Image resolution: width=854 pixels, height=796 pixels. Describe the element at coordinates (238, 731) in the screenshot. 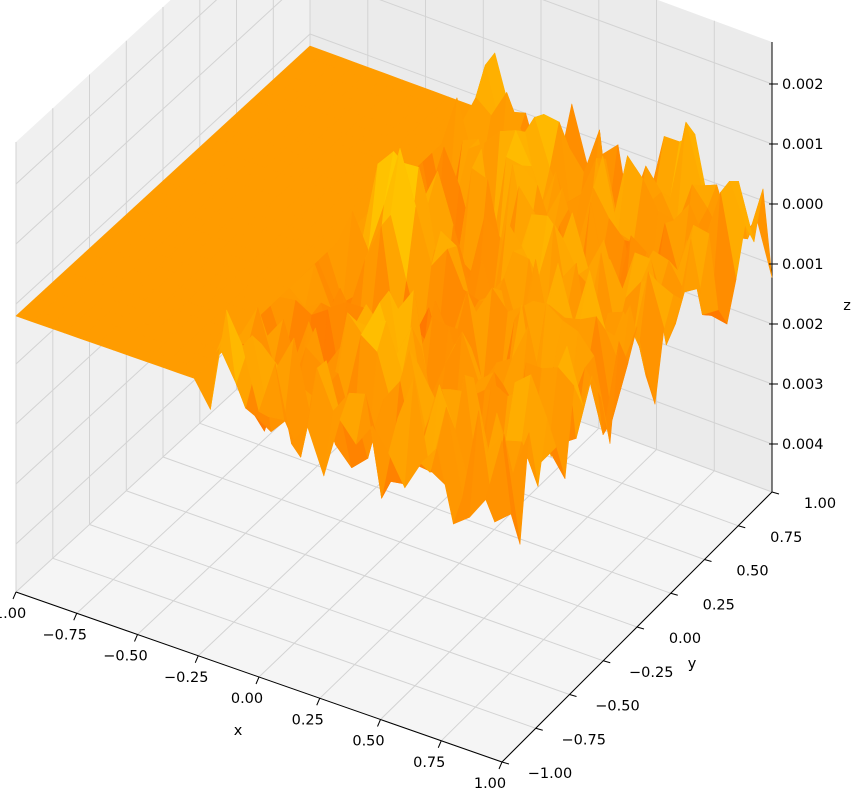

I see `x-axis-label: x` at that location.